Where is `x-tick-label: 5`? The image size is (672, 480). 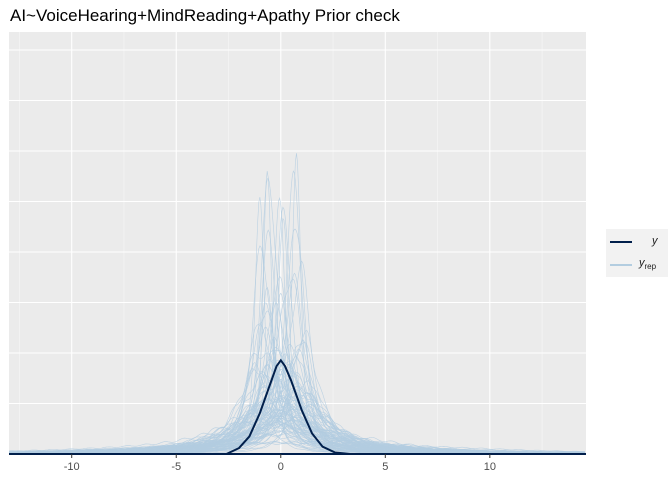 x-tick-label: 5 is located at coordinates (385, 467).